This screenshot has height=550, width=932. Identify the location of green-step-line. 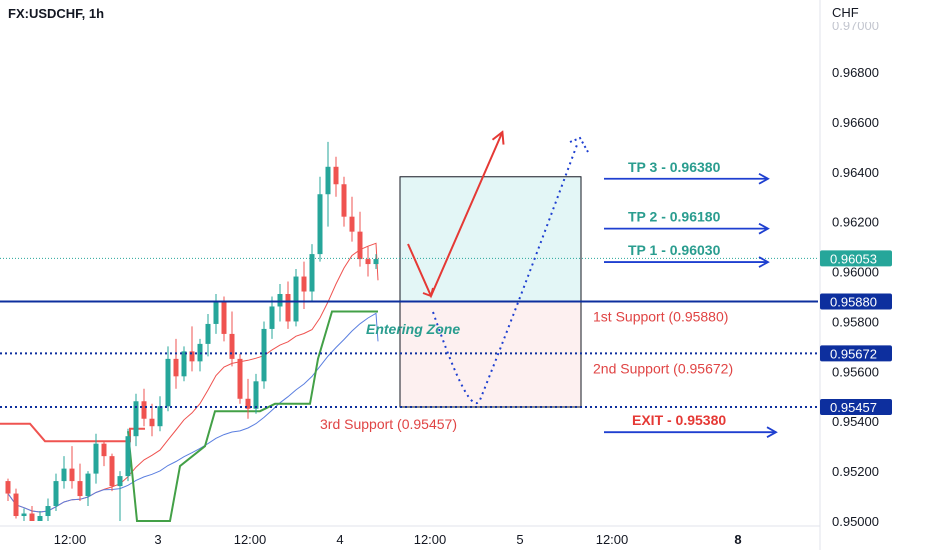
(252, 416).